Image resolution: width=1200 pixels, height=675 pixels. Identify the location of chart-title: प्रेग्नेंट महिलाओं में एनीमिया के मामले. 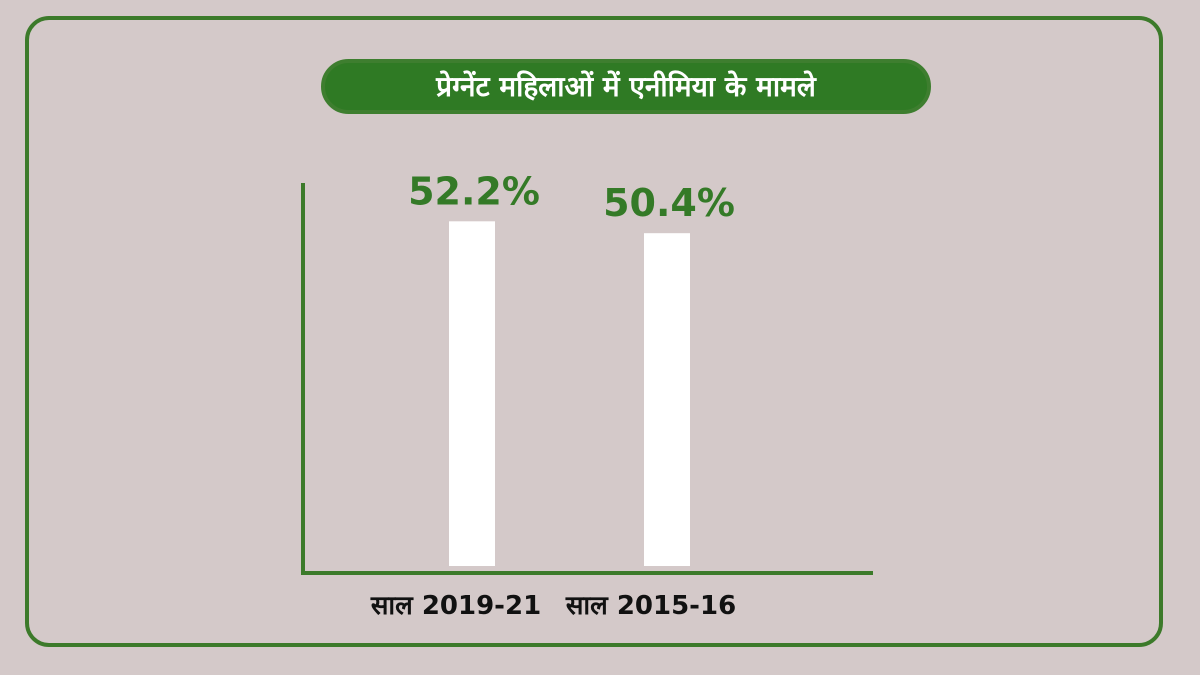
(626, 86).